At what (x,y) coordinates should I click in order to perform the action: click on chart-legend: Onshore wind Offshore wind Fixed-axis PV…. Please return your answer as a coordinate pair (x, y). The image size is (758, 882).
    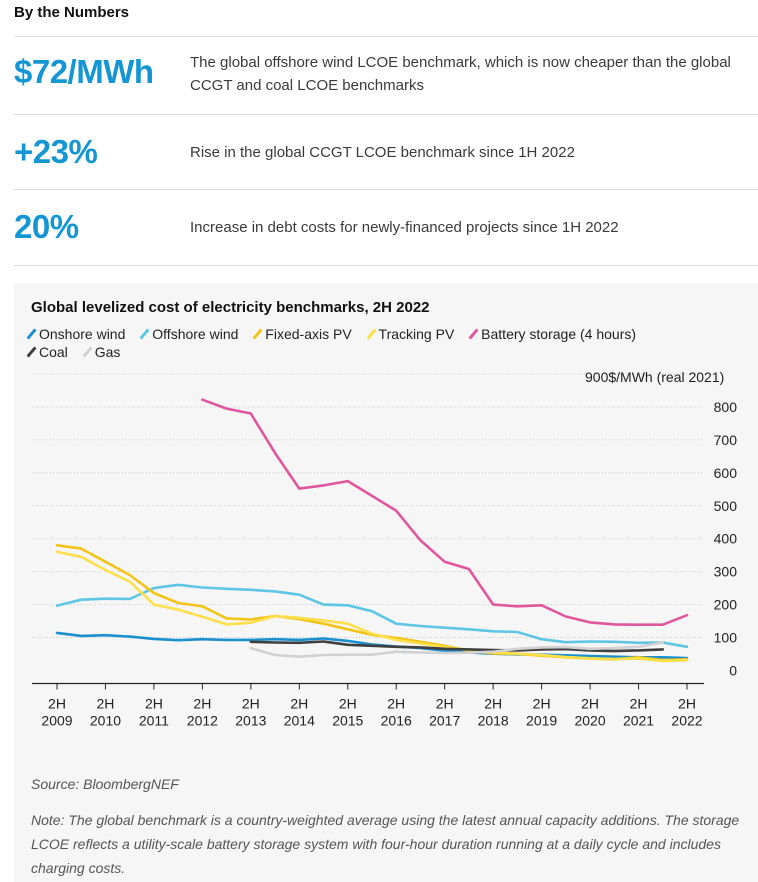
    Looking at the image, I should click on (388, 344).